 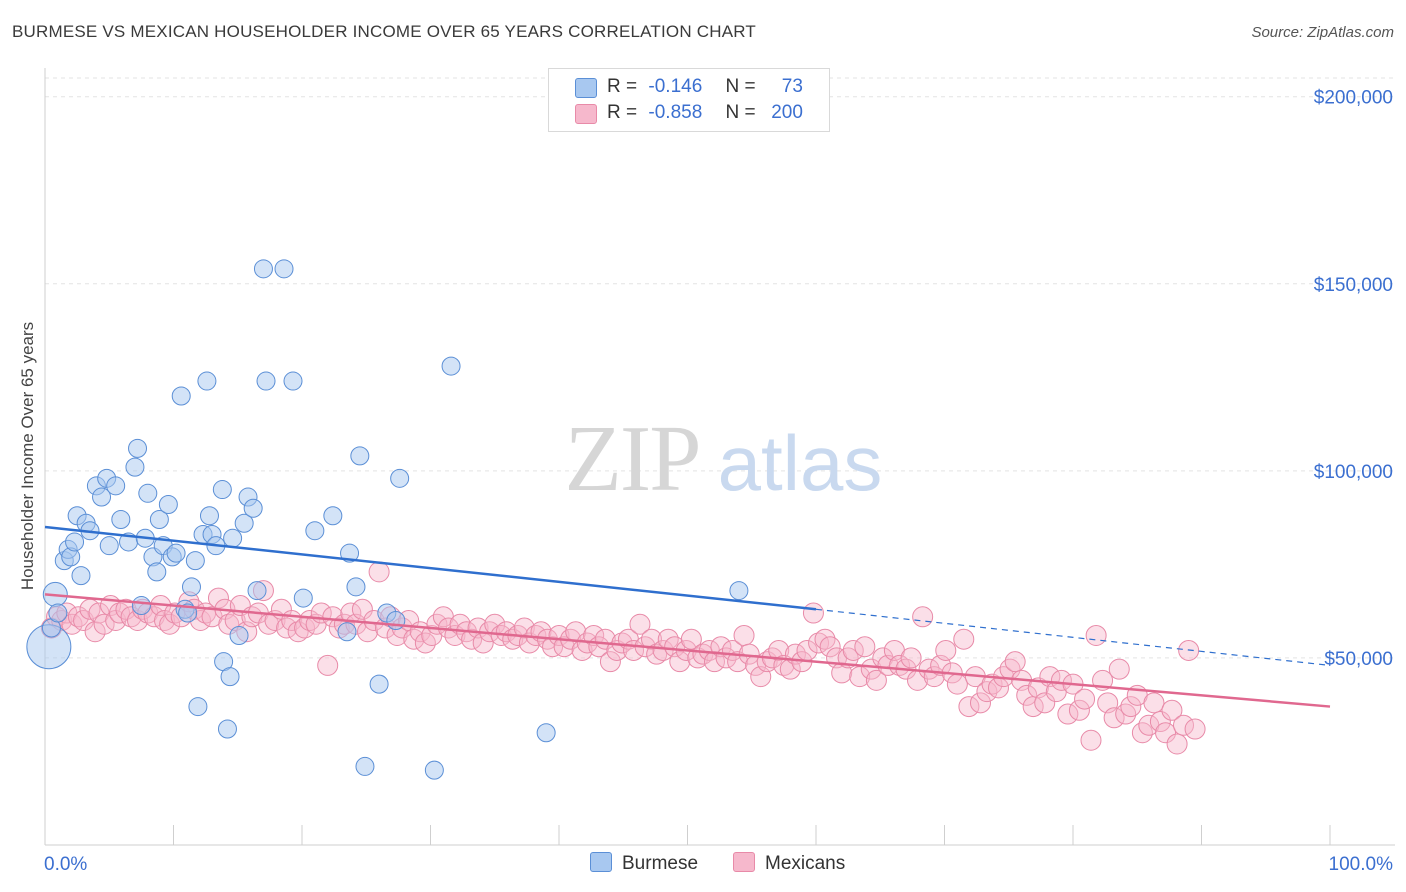 What do you see at coordinates (724, 459) in the screenshot?
I see `watermark: ZIP atlas` at bounding box center [724, 459].